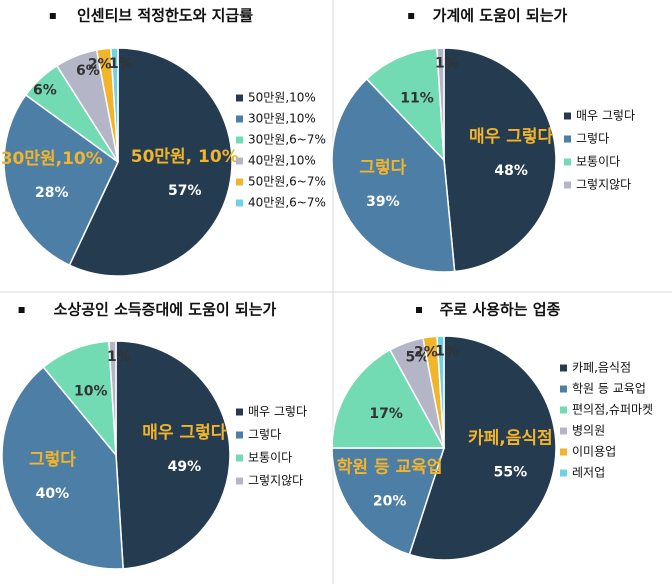  Describe the element at coordinates (282, 119) in the screenshot. I see `legend-label: 30만원,10%` at that location.